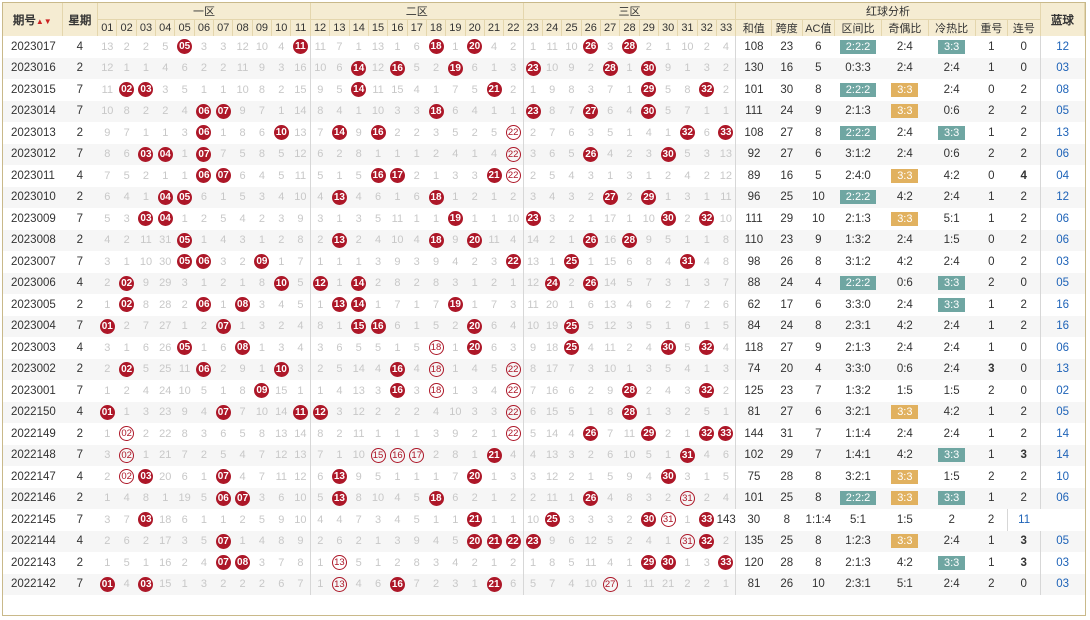  What do you see at coordinates (33, 261) in the screenshot?
I see `period-cell: 2023007` at bounding box center [33, 261].